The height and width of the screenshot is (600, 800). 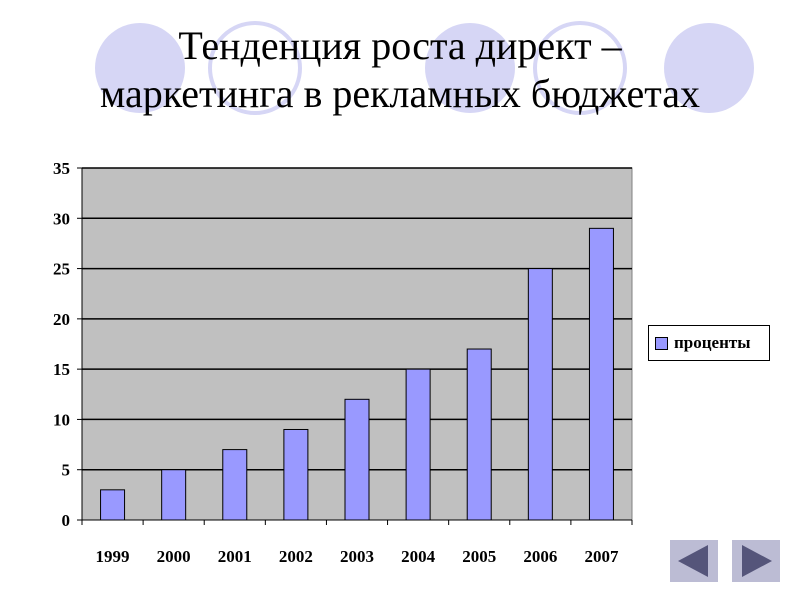 What do you see at coordinates (61, 319) in the screenshot?
I see `y-tick-label: 20` at bounding box center [61, 319].